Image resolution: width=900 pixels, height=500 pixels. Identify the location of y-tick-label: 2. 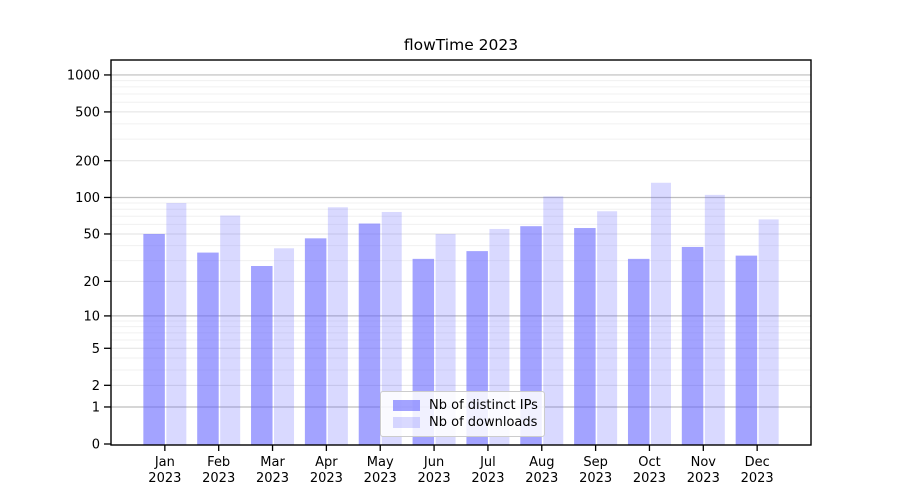
(96, 386).